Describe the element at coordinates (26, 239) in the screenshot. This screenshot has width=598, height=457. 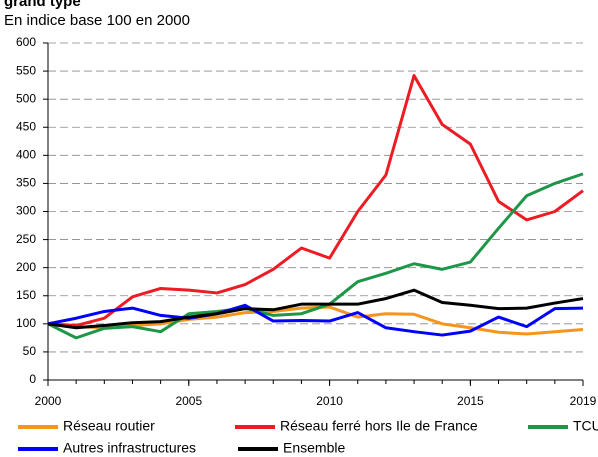
I see `y-tick-label: 250` at that location.